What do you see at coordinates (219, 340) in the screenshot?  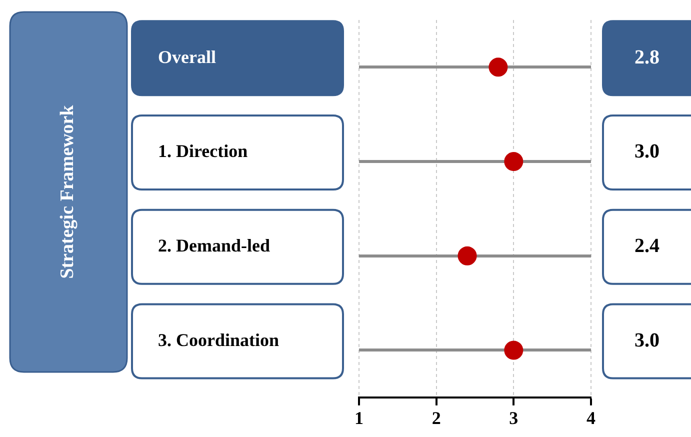 I see `y-tick-label: 3. Coordination` at bounding box center [219, 340].